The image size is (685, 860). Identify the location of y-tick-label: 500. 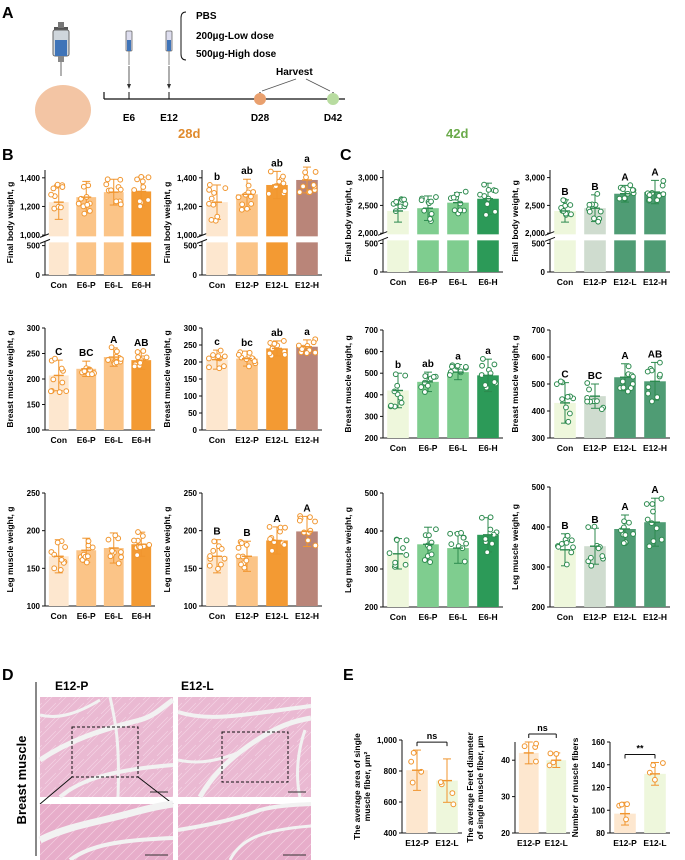
(372, 373).